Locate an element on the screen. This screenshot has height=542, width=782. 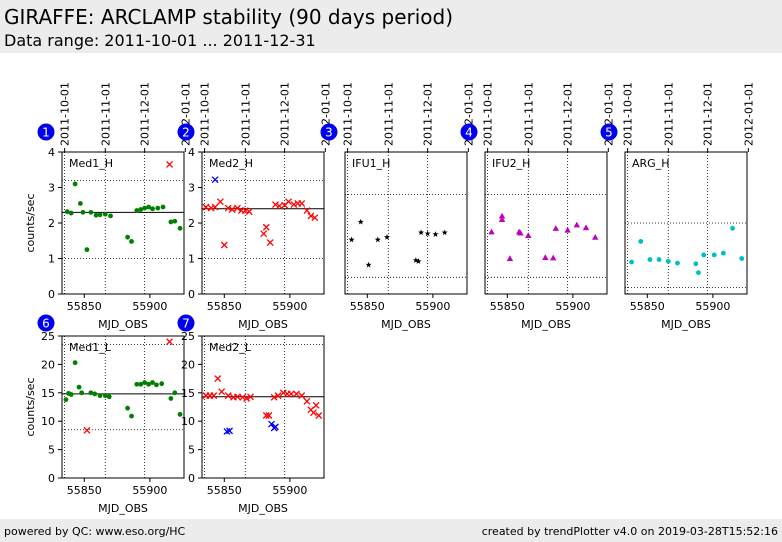
panel-number: 1 is located at coordinates (46, 133).